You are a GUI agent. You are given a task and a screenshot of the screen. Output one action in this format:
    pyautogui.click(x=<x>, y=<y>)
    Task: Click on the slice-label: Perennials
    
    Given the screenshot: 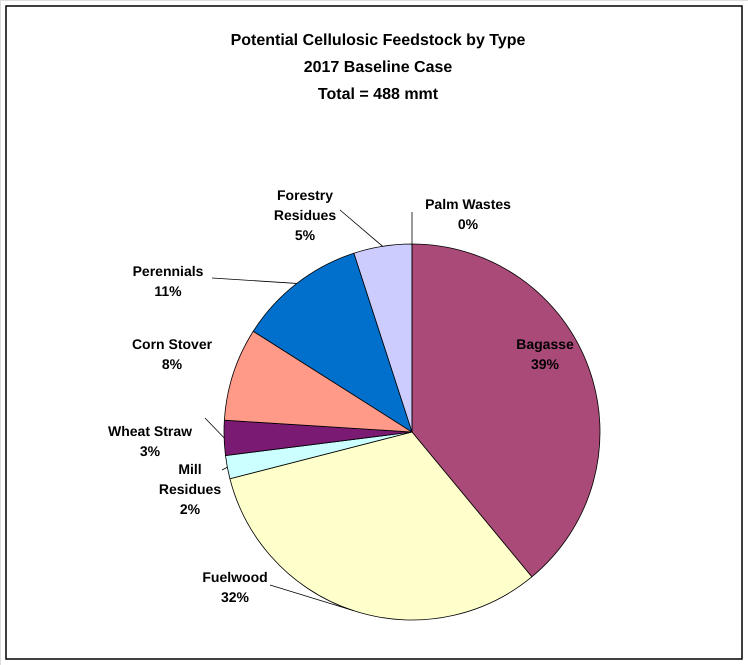 What is the action you would take?
    pyautogui.click(x=168, y=271)
    